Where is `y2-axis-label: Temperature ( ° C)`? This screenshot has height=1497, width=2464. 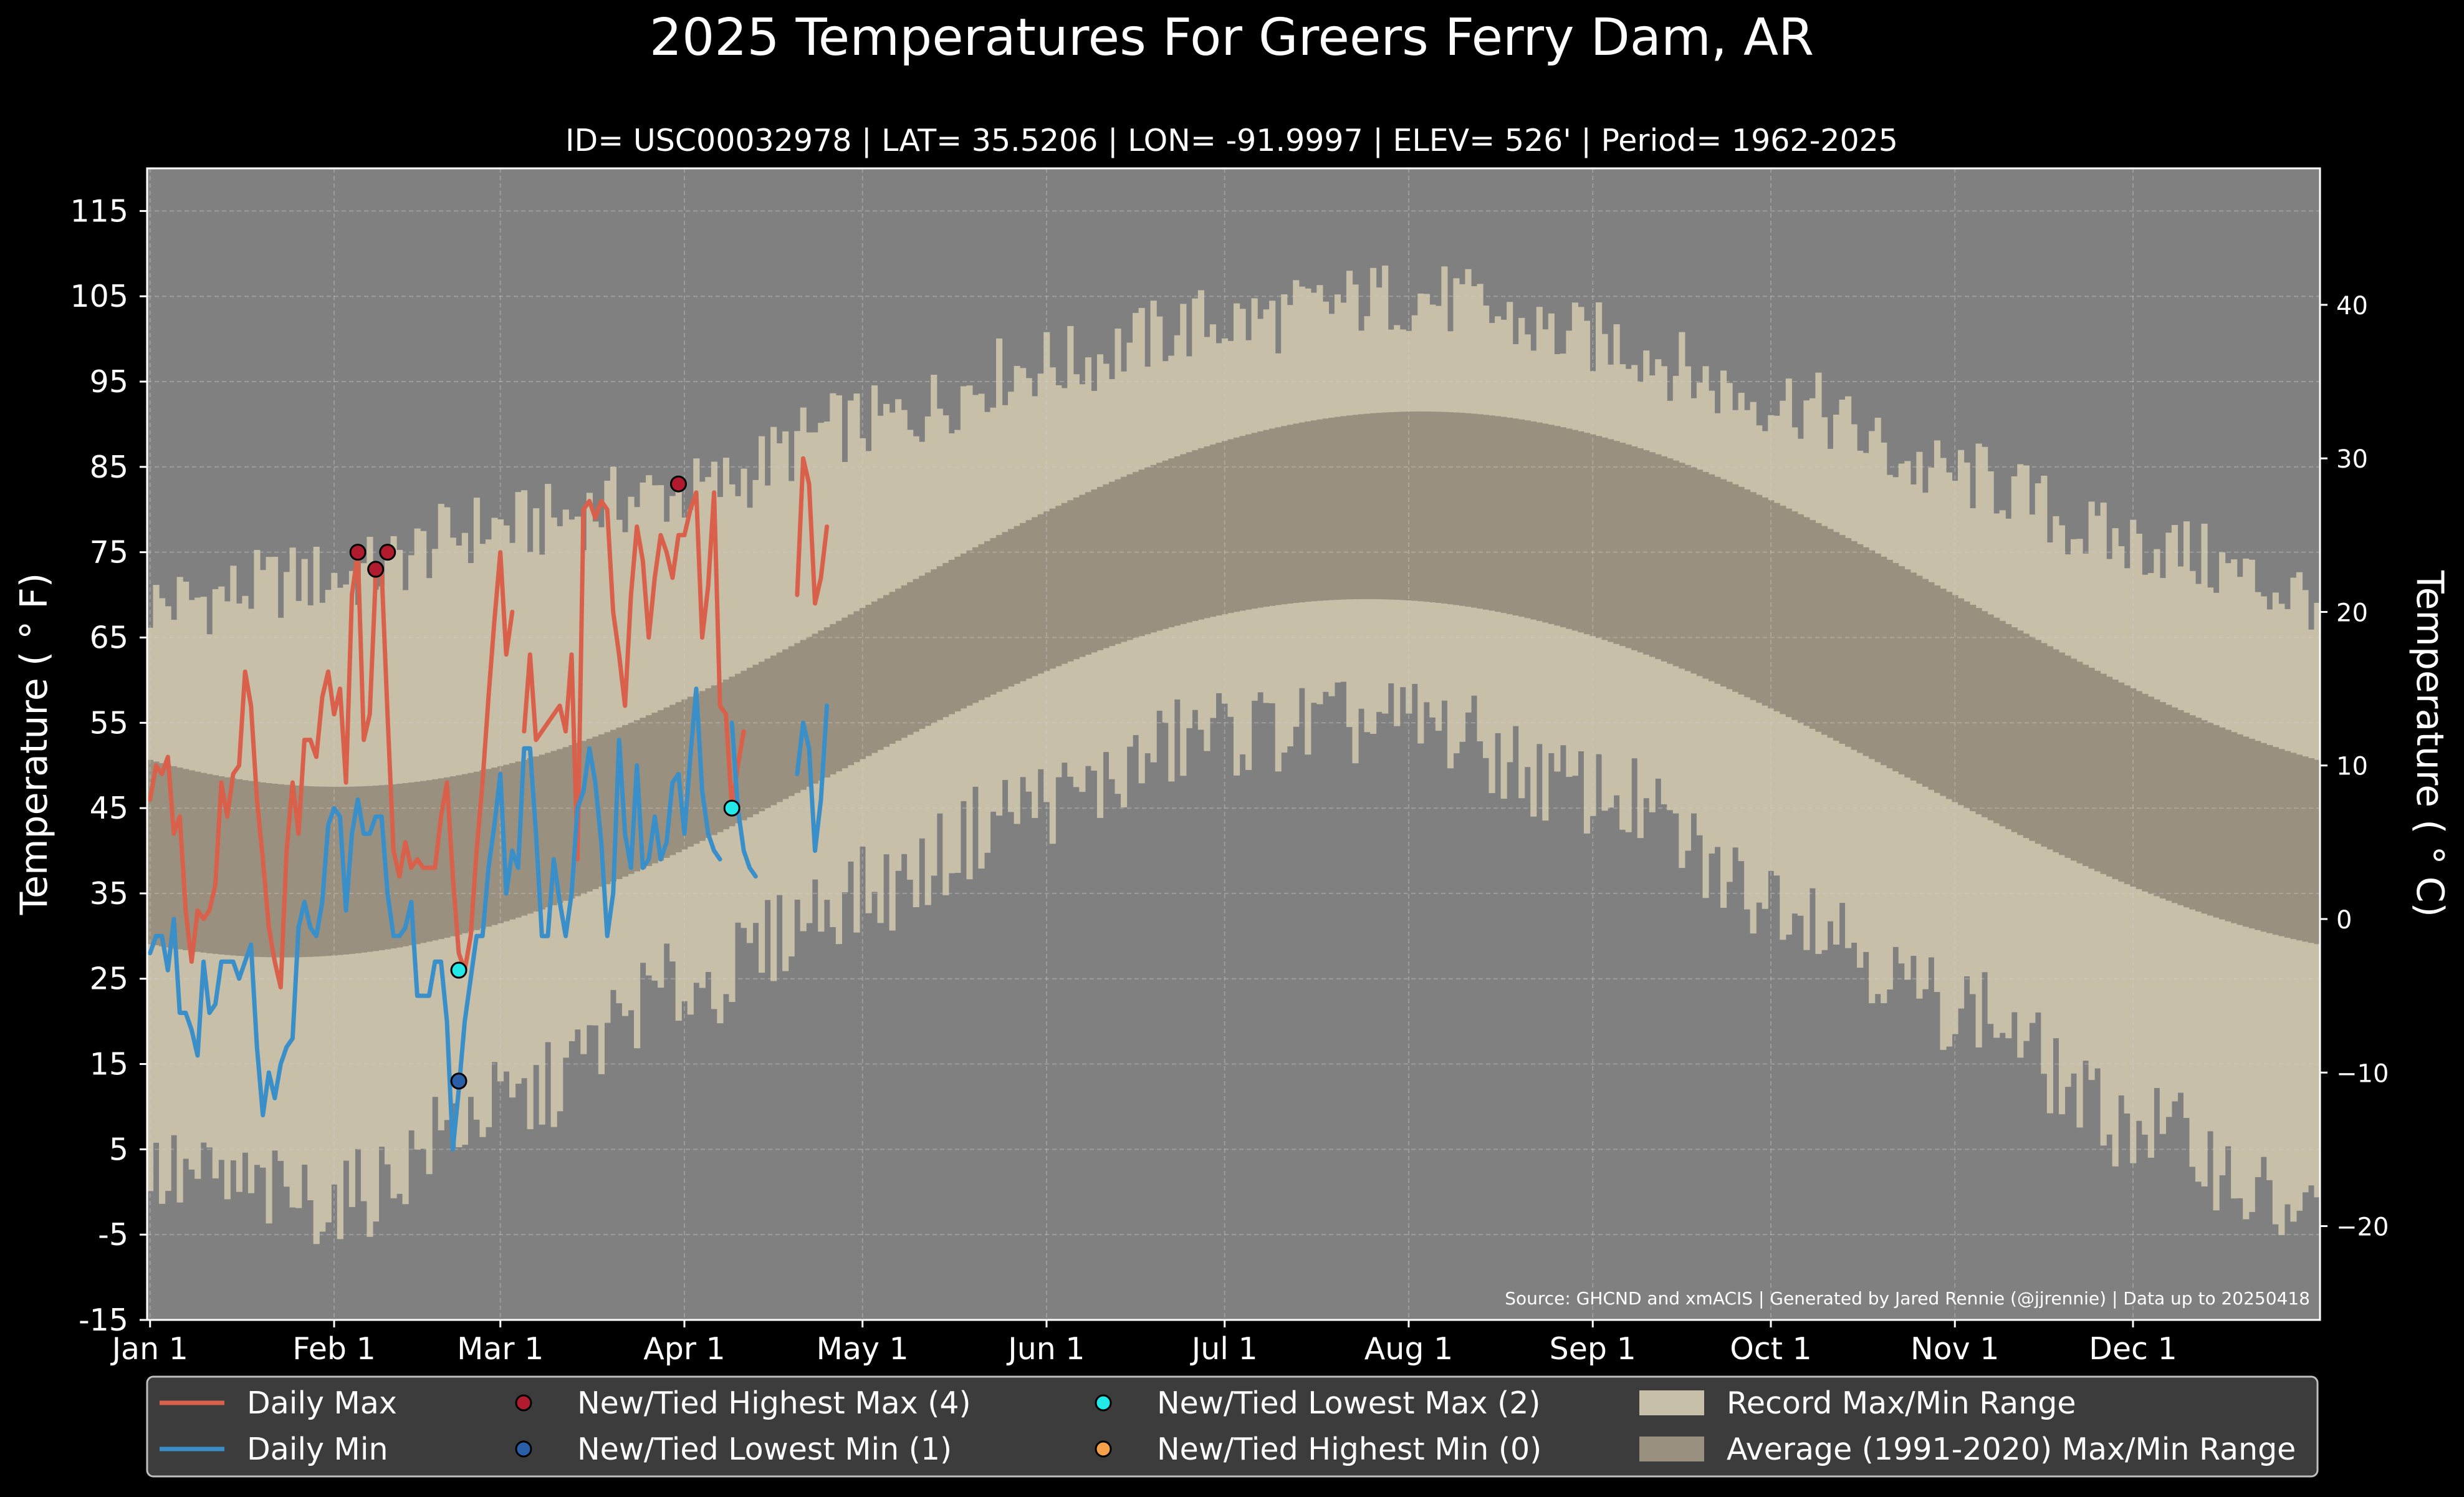 y2-axis-label: Temperature ( ° C) is located at coordinates (2430, 743).